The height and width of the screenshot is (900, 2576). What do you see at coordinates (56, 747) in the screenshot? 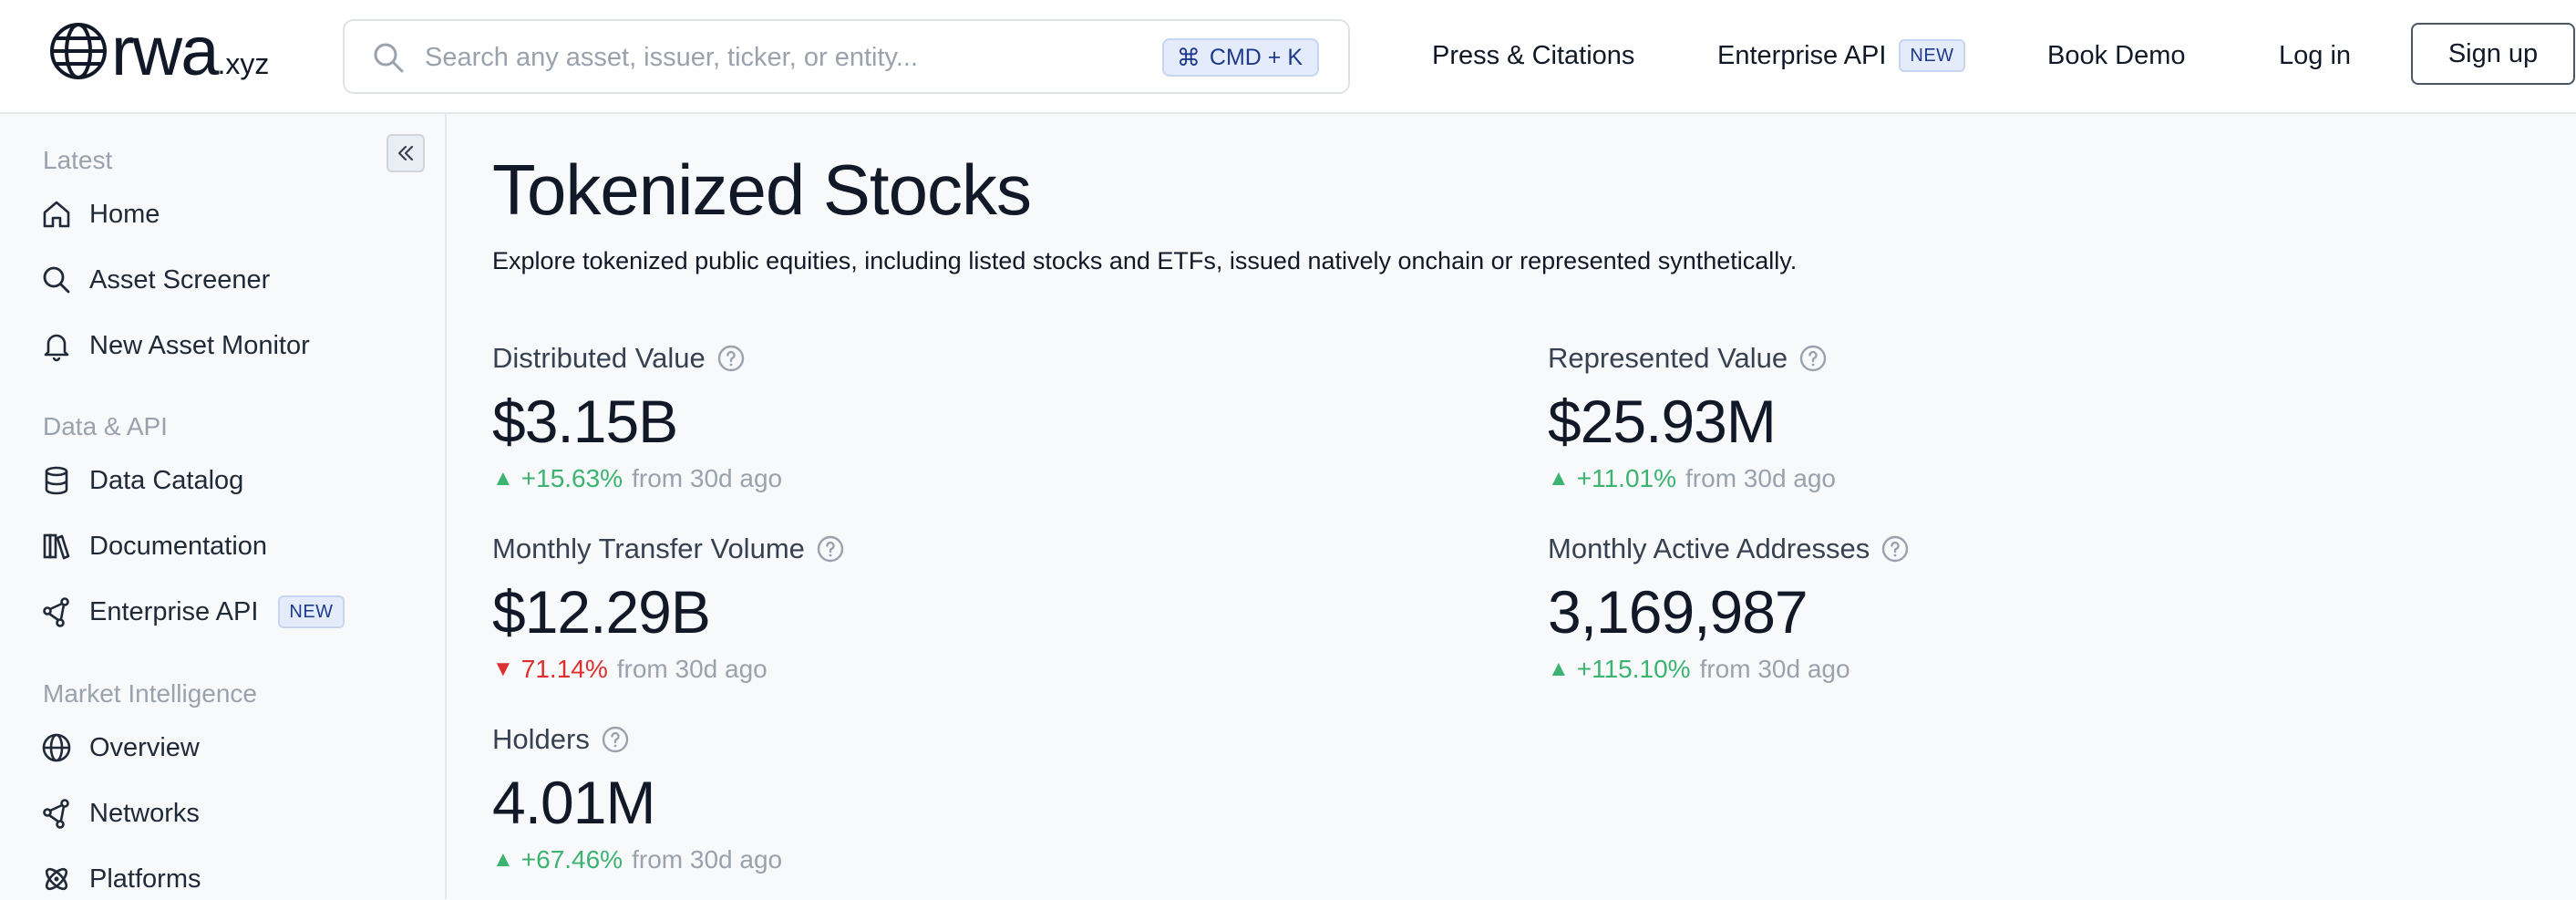
I see `globe-icon` at bounding box center [56, 747].